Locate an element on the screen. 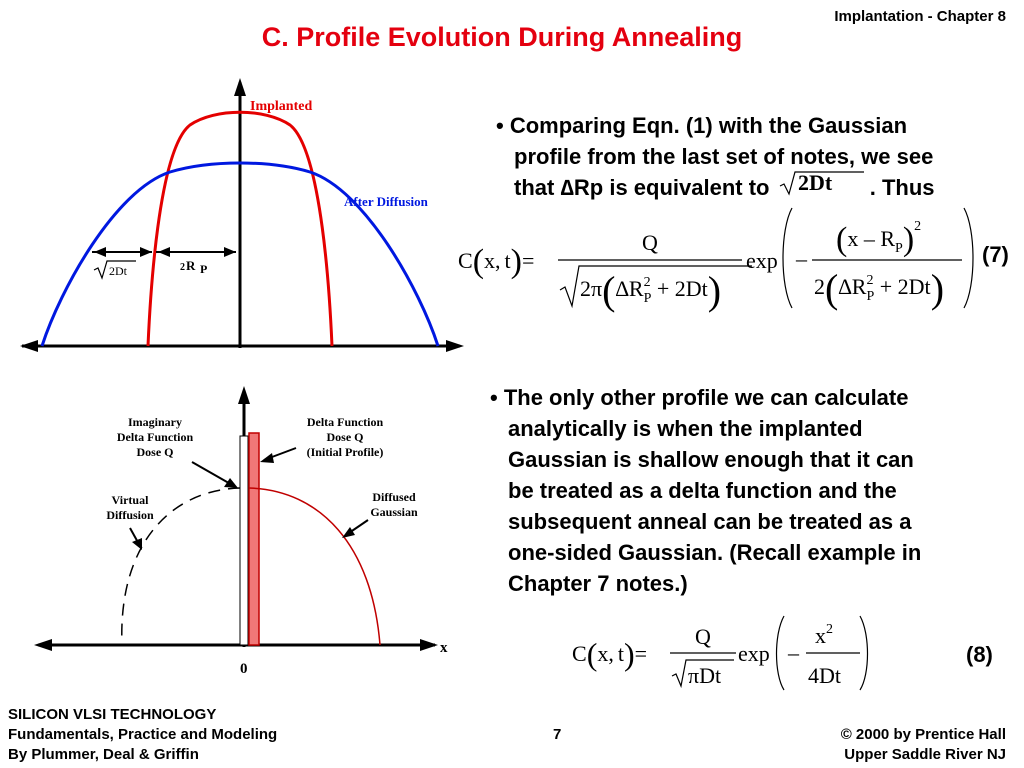 This screenshot has height=768, width=1024. rp-arrow-head is located at coordinates (230, 252).